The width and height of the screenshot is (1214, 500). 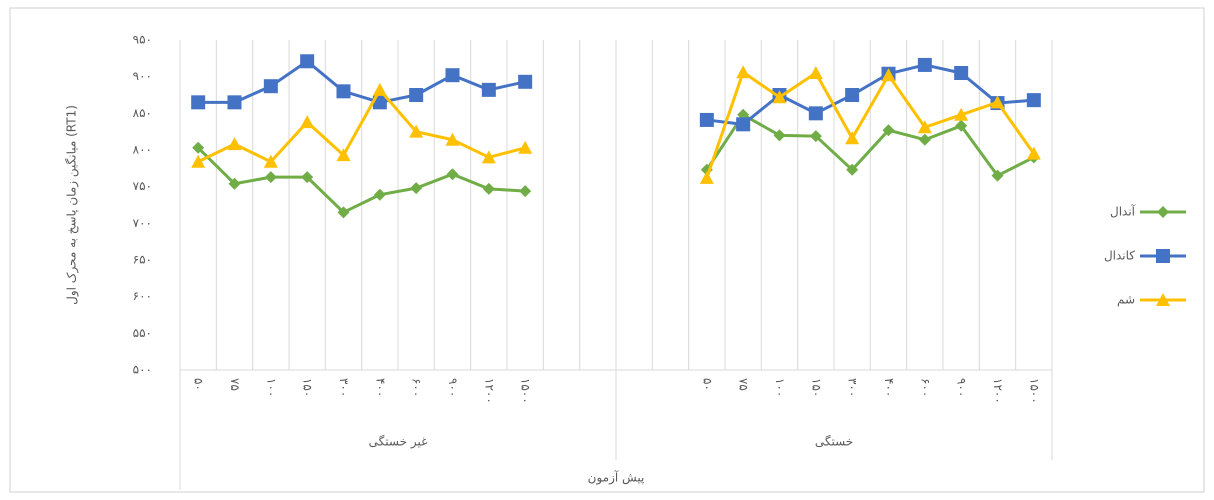 What do you see at coordinates (1119, 256) in the screenshot?
I see `legend-label: کاندال` at bounding box center [1119, 256].